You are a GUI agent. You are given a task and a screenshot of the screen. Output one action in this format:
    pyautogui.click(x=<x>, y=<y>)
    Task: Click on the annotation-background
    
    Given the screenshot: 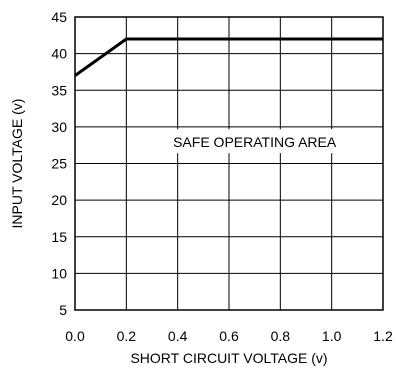 What is the action you would take?
    pyautogui.click(x=254, y=141)
    